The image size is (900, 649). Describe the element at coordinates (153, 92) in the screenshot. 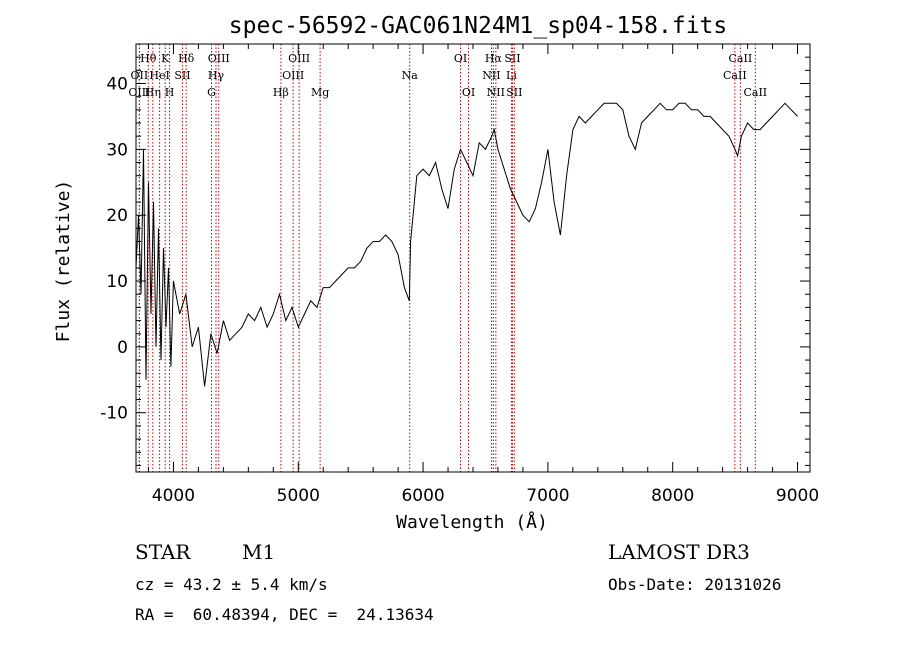

I see `line-marker-label: Hη` at that location.